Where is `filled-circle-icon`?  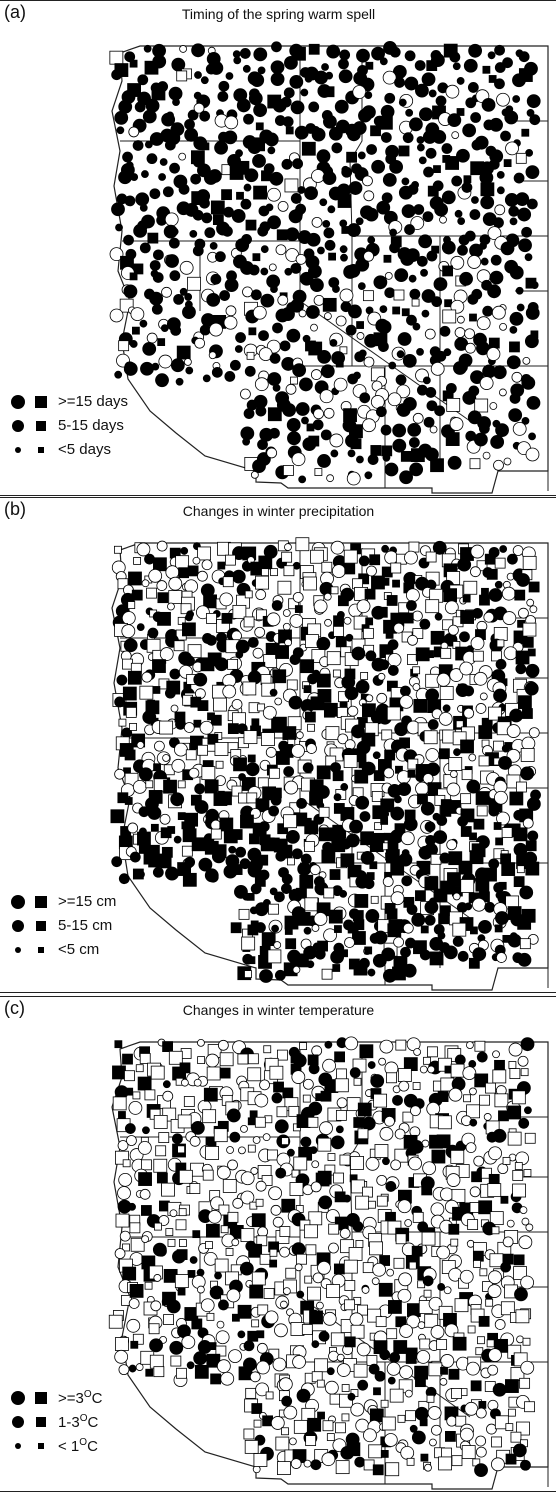
filled-circle-icon is located at coordinates (18, 450).